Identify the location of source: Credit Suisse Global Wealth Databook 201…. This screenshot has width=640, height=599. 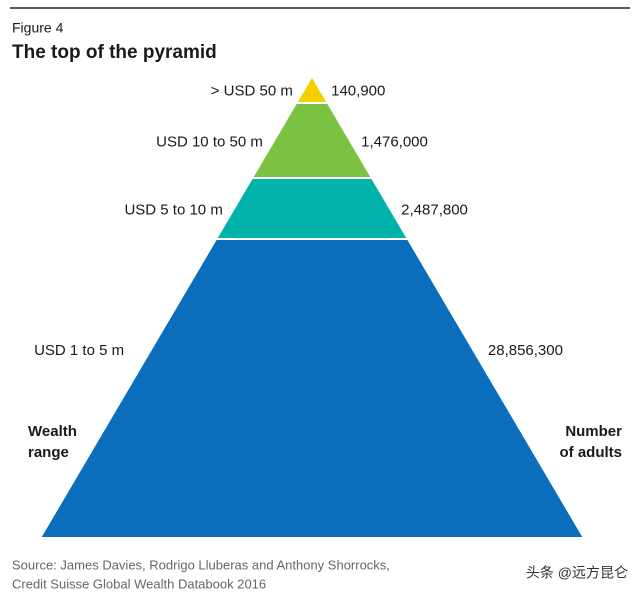
(139, 583).